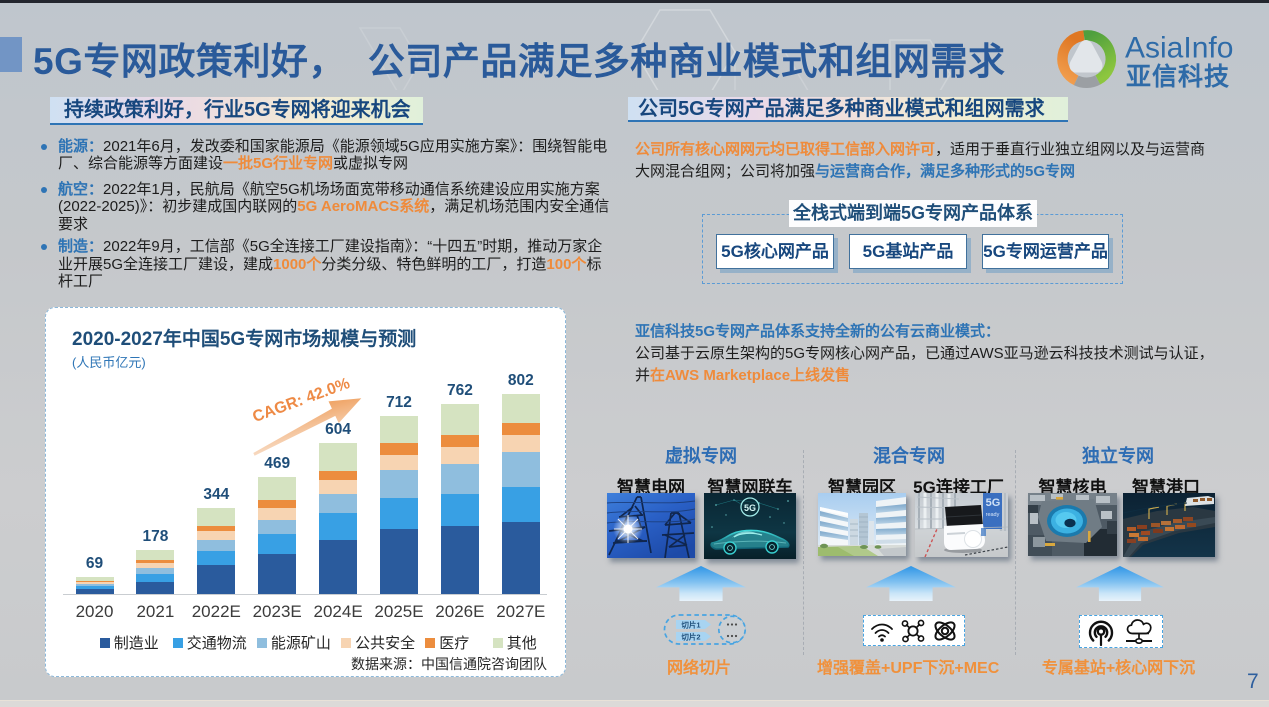 Image resolution: width=1269 pixels, height=707 pixels. Describe the element at coordinates (690, 636) in the screenshot. I see `svg-text: 切片2` at that location.